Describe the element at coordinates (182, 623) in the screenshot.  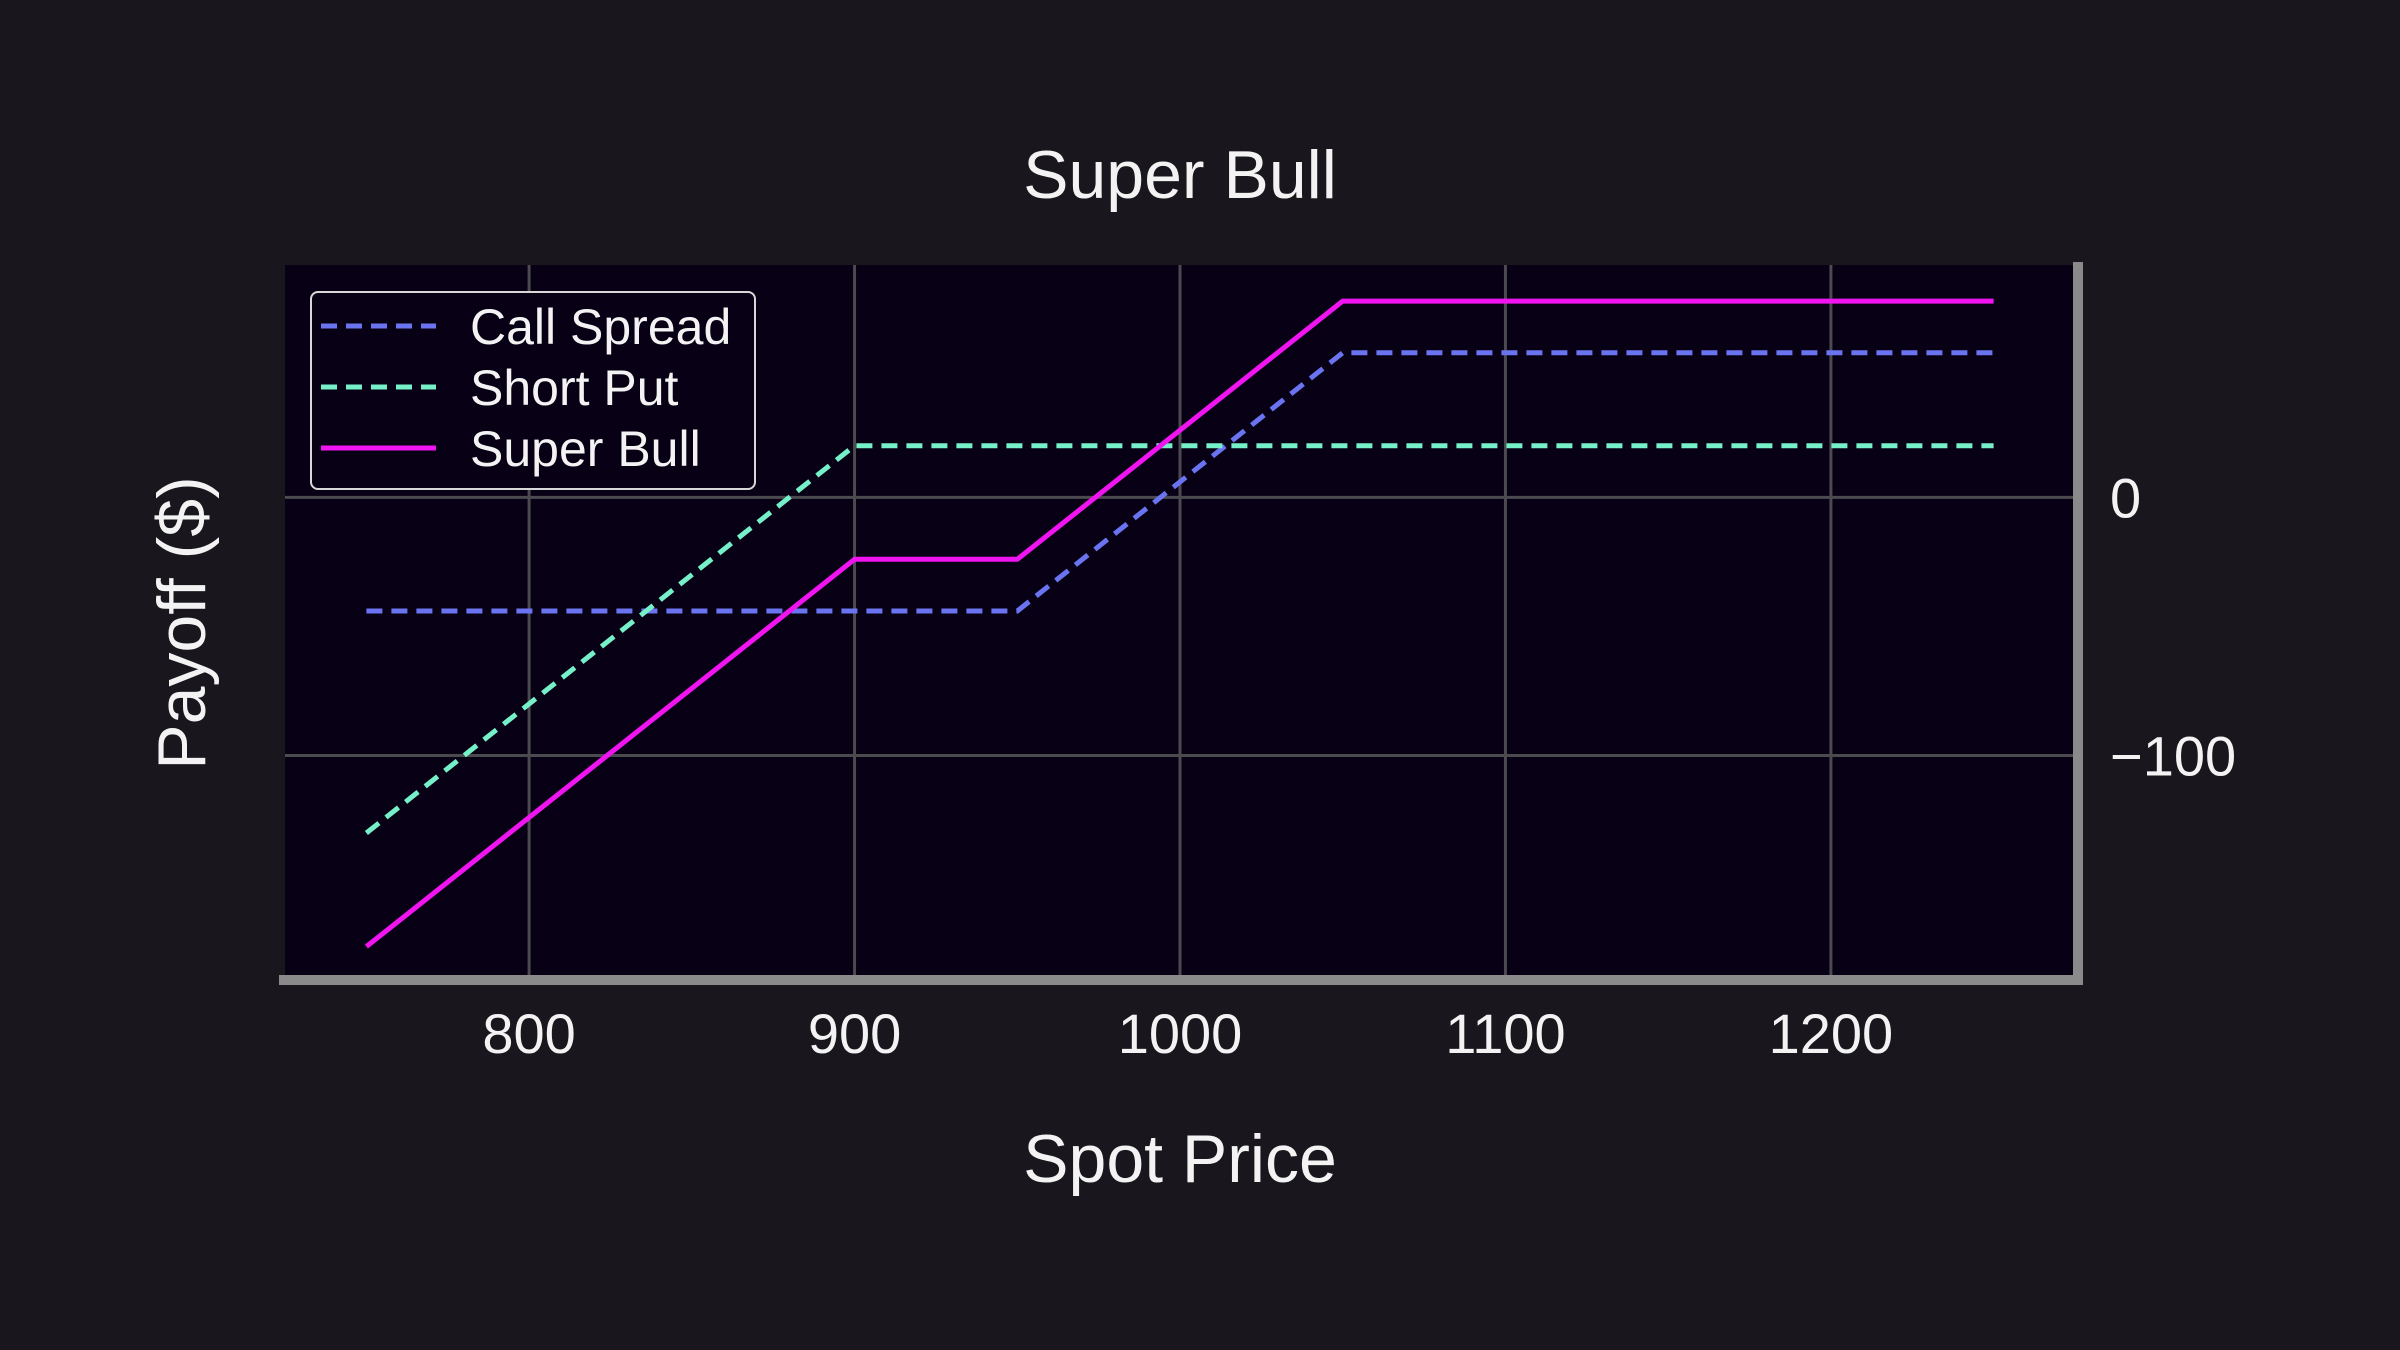
I see `y-axis-label: Payoff ($)` at that location.